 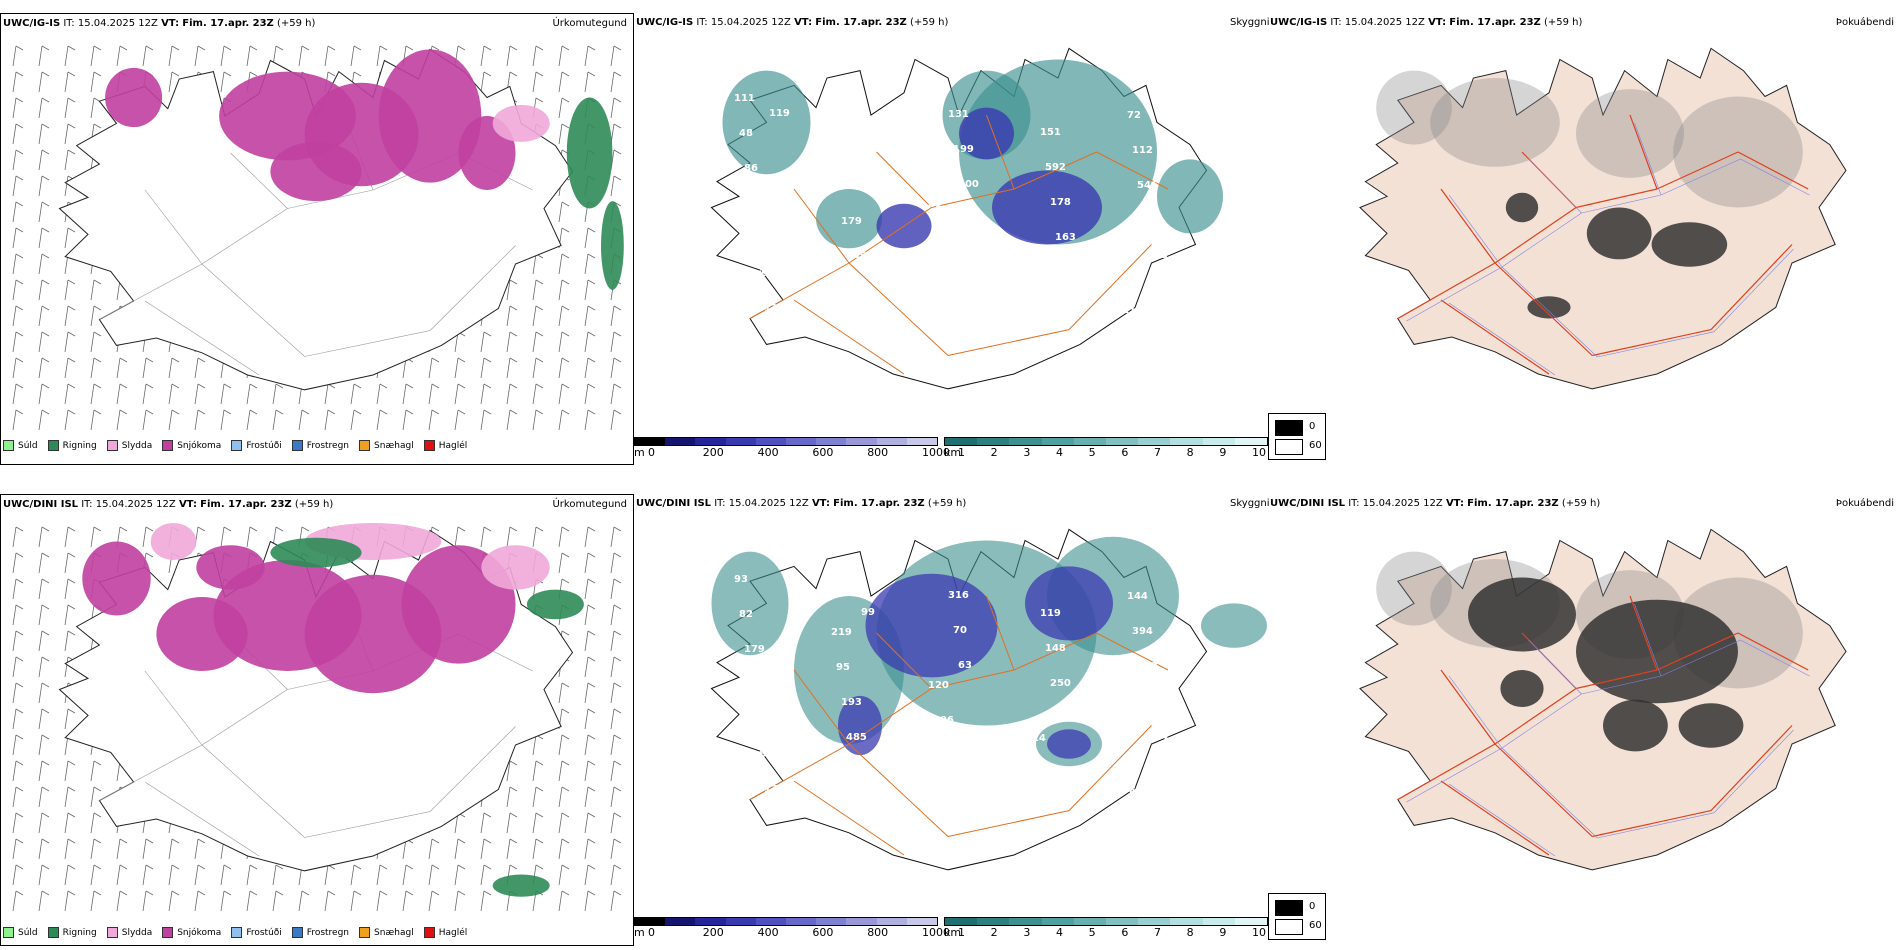 I want to click on legend-item: Frostúði, so click(x=256, y=932).